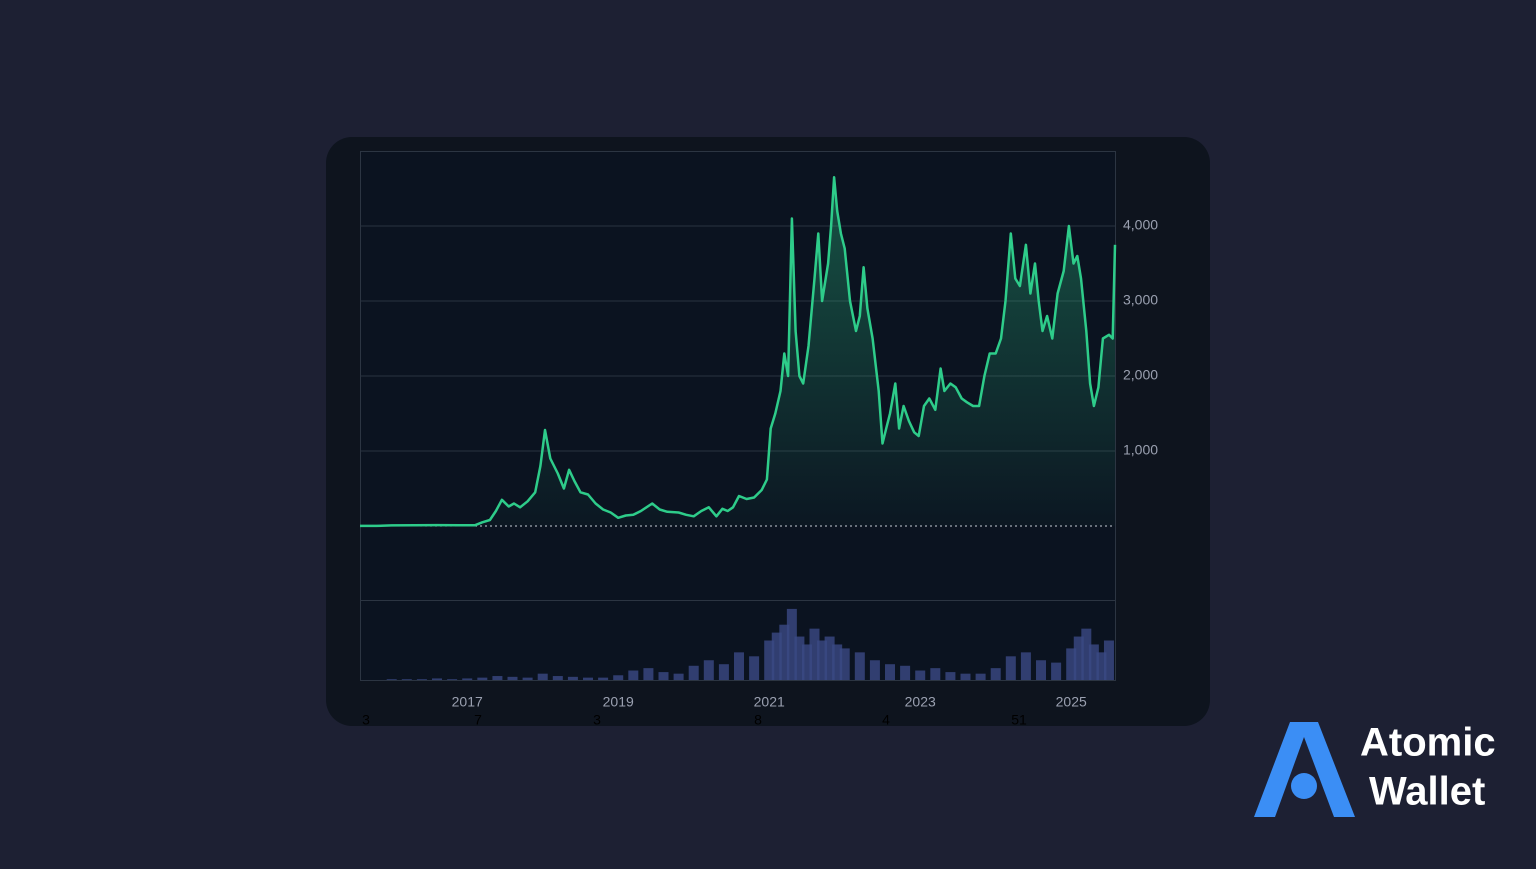 The height and width of the screenshot is (869, 1536). Describe the element at coordinates (1140, 450) in the screenshot. I see `y-tick-label: 1,000` at that location.